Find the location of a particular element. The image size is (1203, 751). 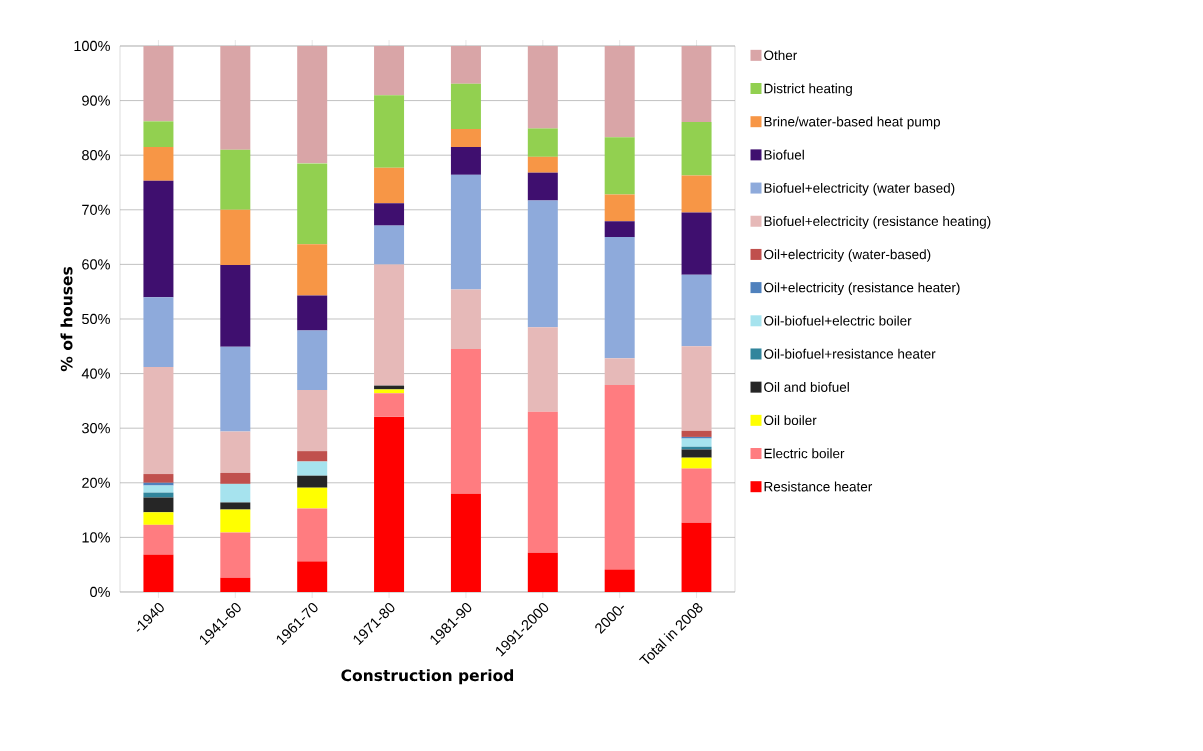

legend-label: Biofuel+electricity (water based) is located at coordinates (859, 189).